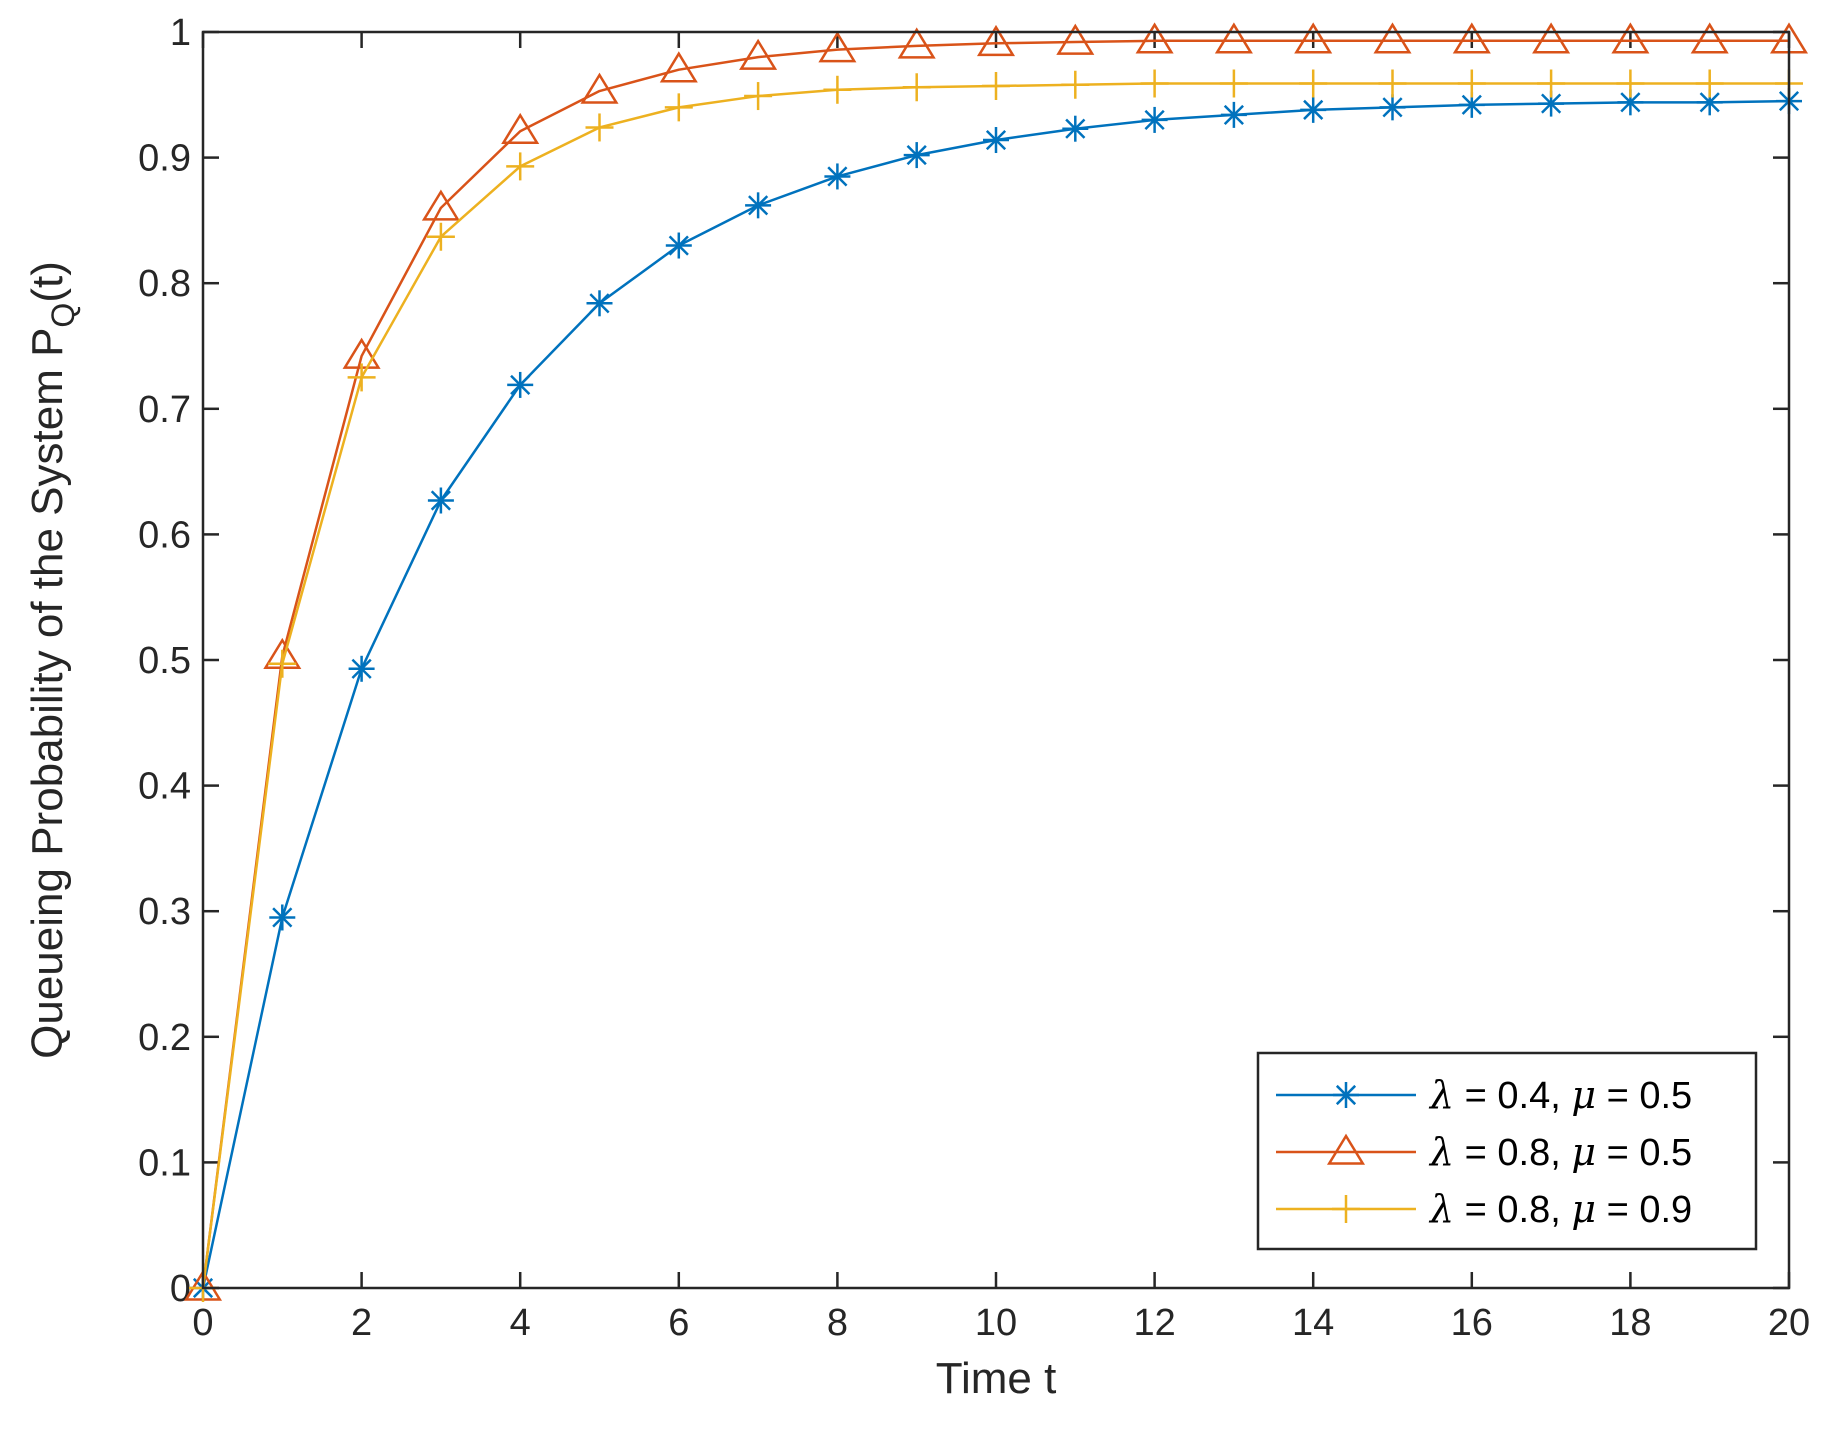 This screenshot has height=1440, width=1828. I want to click on x-axis-label: Time t, so click(996, 1378).